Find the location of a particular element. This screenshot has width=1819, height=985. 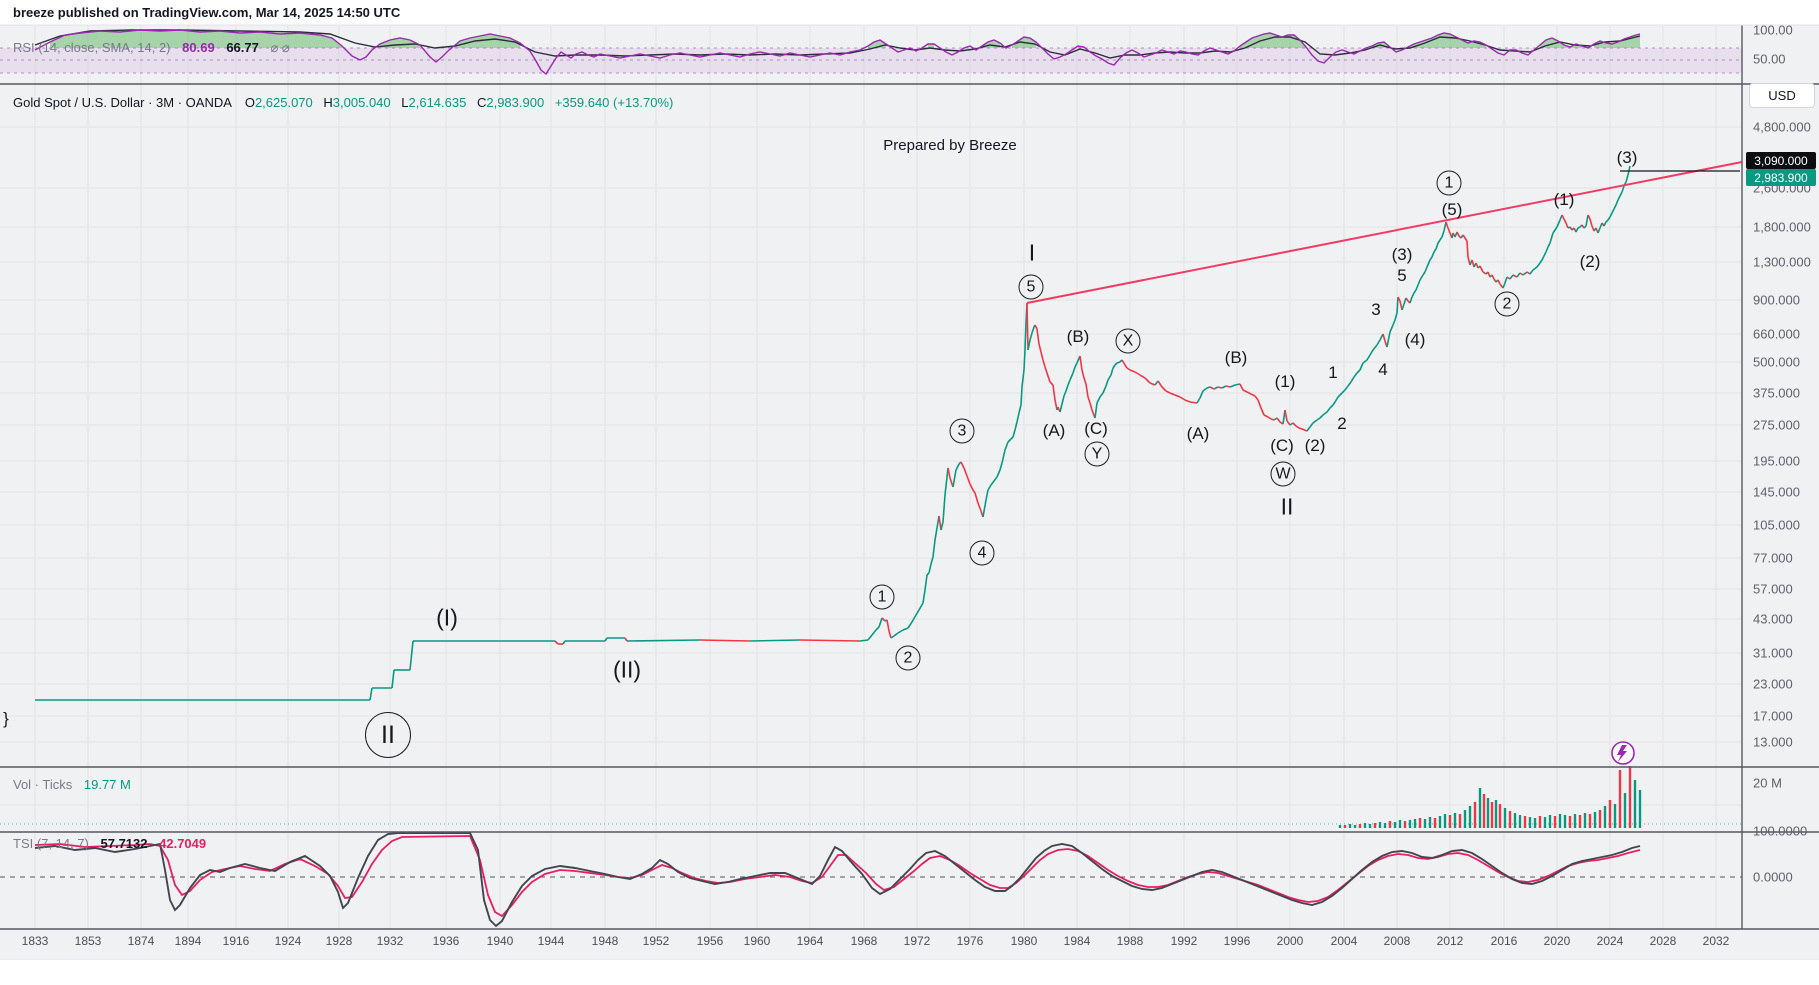

wave-label: 4 is located at coordinates (982, 553).